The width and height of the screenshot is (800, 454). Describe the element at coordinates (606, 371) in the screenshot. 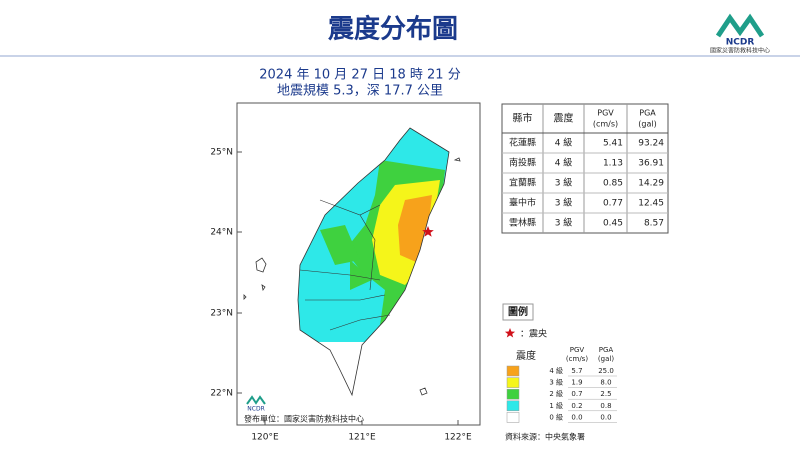

I see `legend-pga-value: 25.0` at that location.